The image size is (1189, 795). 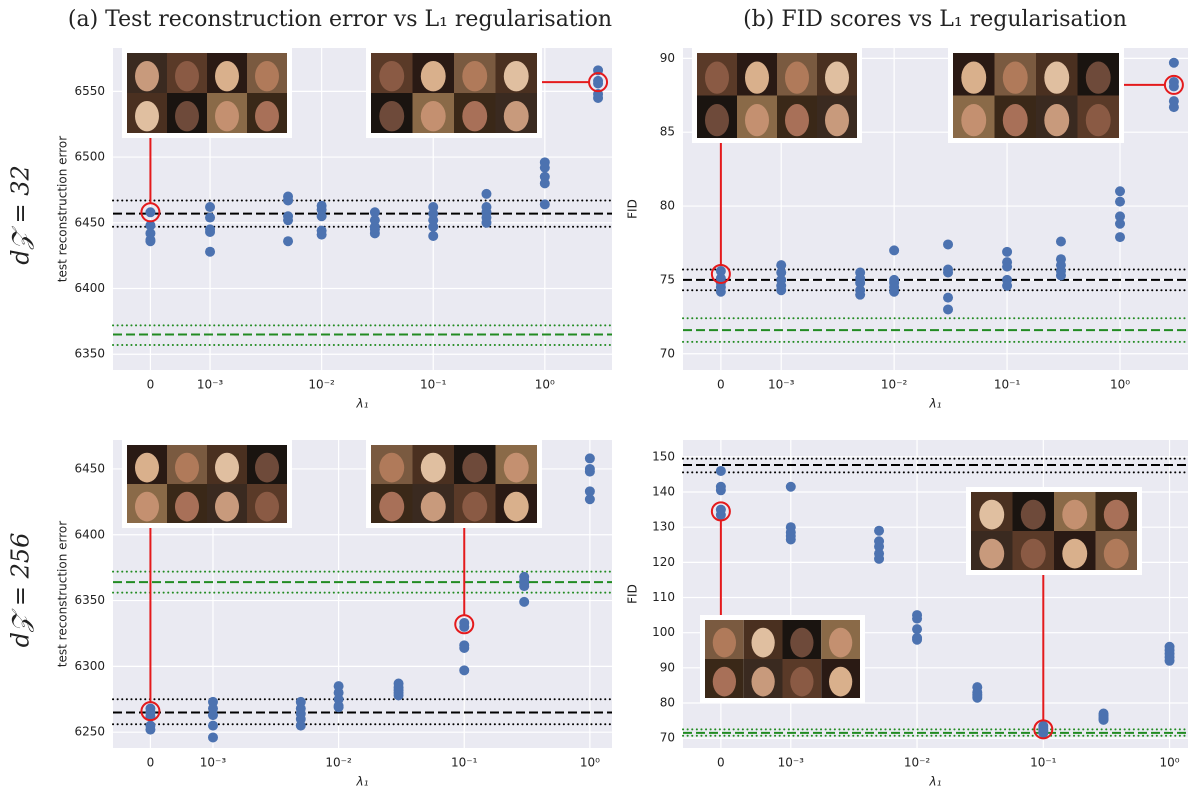 I want to click on y-tick-label: 6550, so click(x=89, y=91).